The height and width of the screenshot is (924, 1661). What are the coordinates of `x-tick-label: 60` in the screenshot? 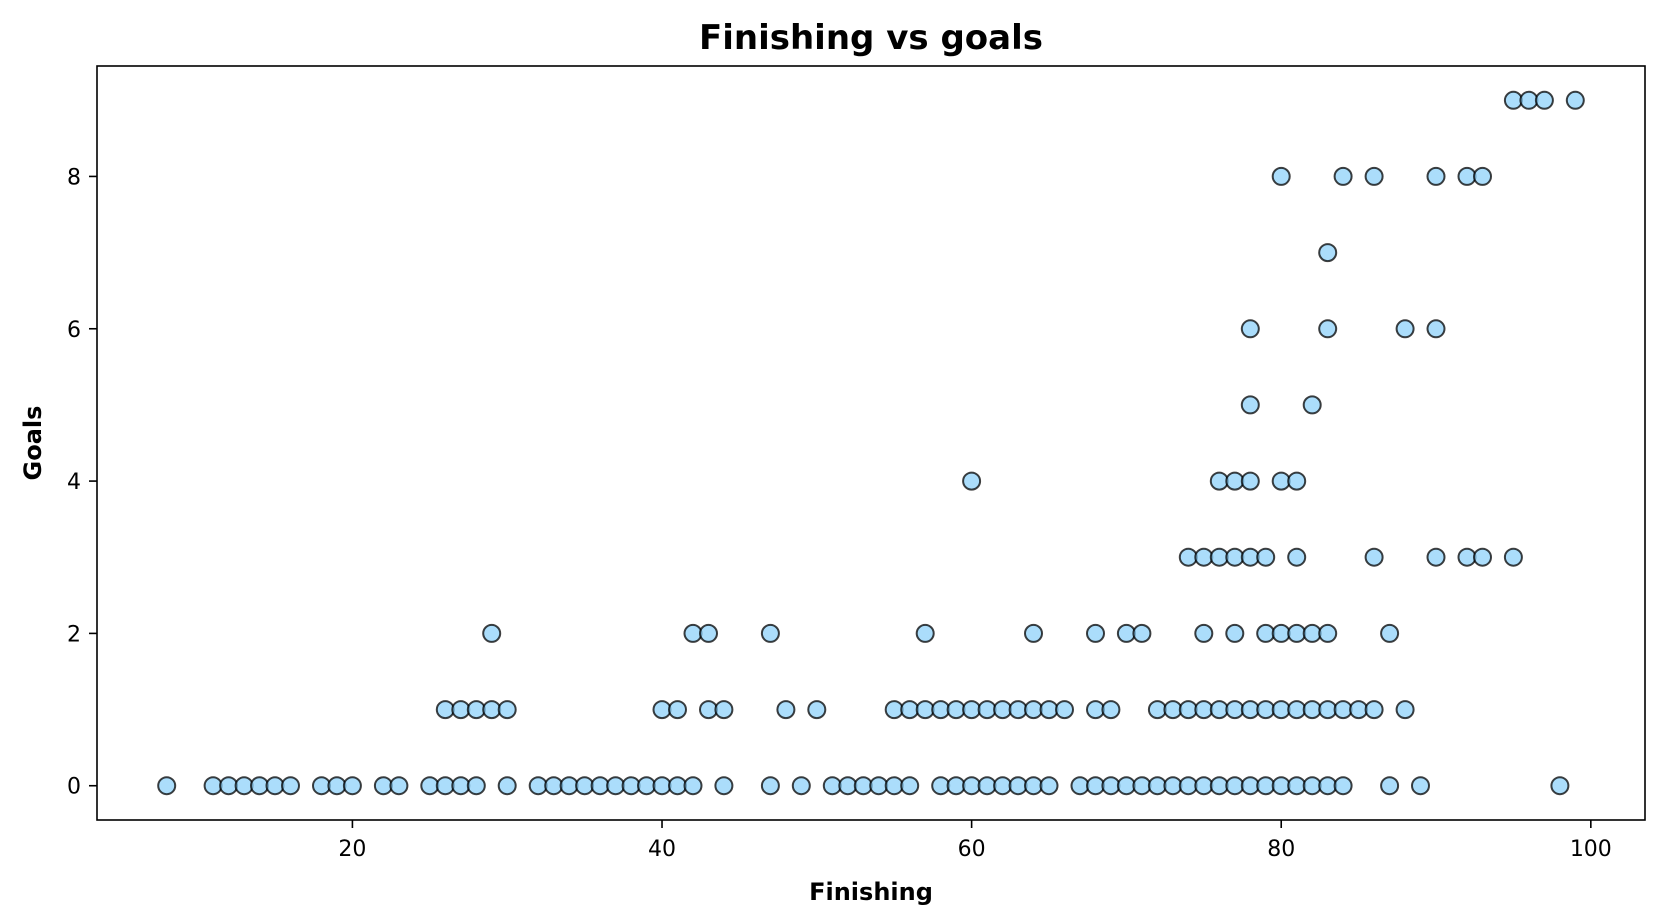 It's located at (972, 849).